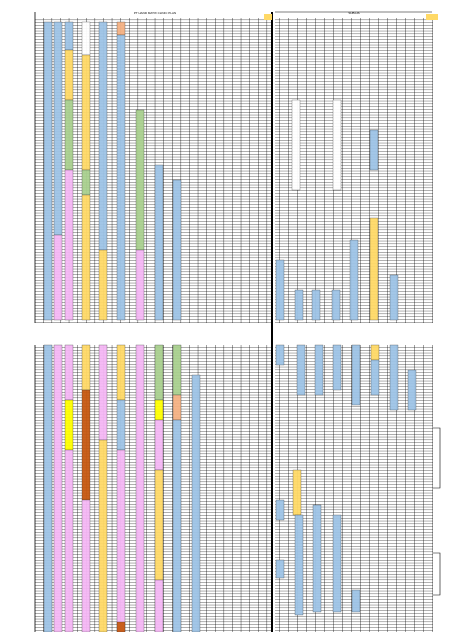 The image size is (474, 632). What do you see at coordinates (437, 511) in the screenshot?
I see `bracket` at bounding box center [437, 511].